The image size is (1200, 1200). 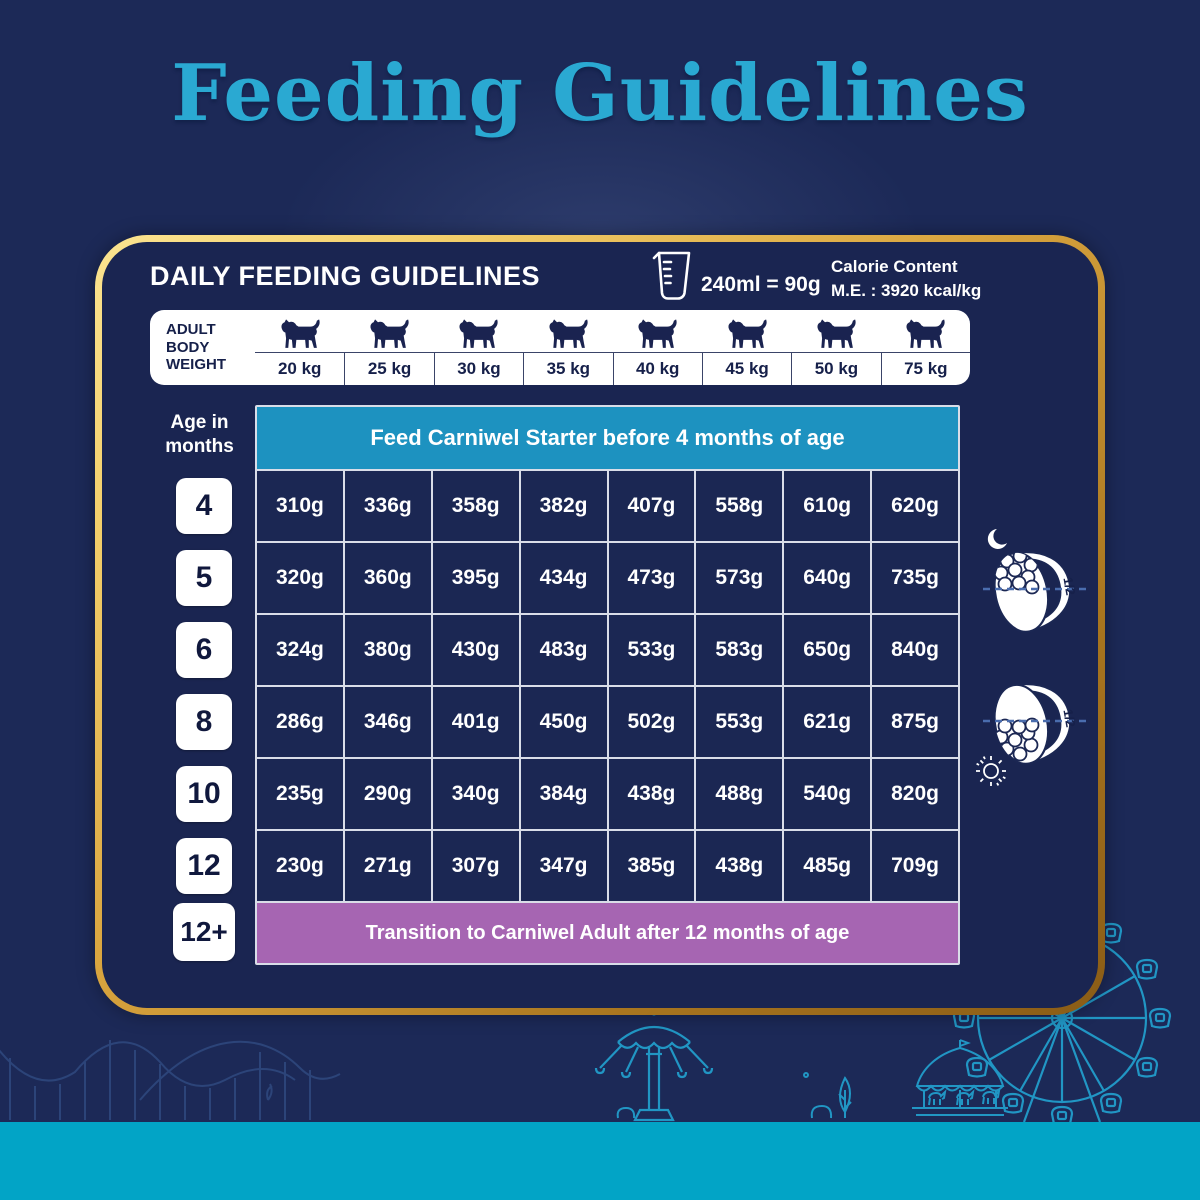 What do you see at coordinates (915, 794) in the screenshot?
I see `feed-amount-cell: 820g` at bounding box center [915, 794].